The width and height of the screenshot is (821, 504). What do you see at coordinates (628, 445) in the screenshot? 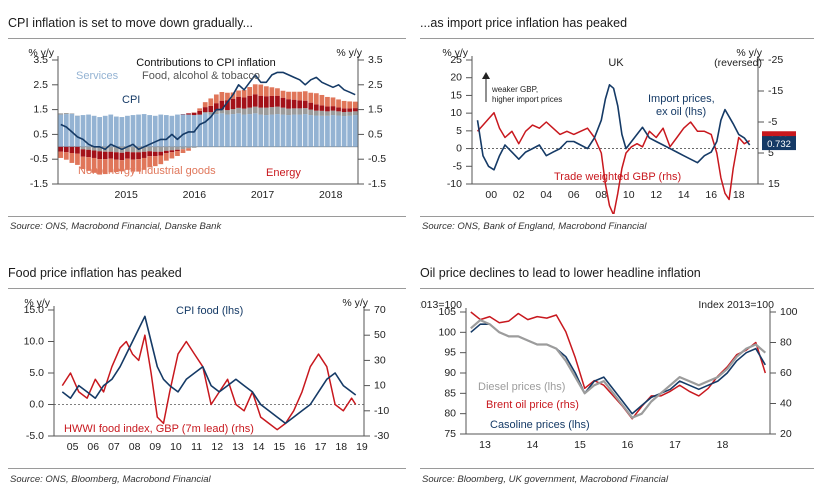
I see `x-tick-label: 16` at bounding box center [628, 445].